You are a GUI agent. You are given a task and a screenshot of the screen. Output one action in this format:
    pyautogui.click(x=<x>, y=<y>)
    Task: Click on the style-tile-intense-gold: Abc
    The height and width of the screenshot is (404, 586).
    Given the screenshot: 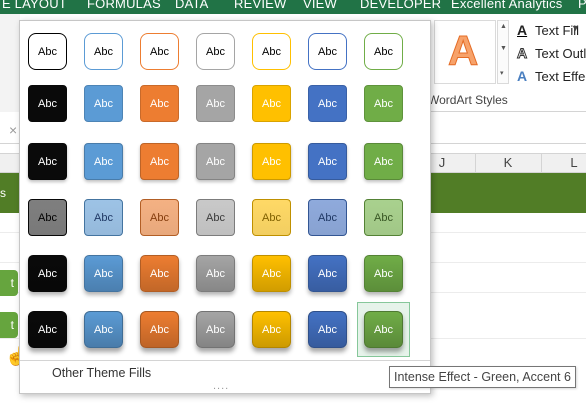 What is the action you would take?
    pyautogui.click(x=271, y=329)
    